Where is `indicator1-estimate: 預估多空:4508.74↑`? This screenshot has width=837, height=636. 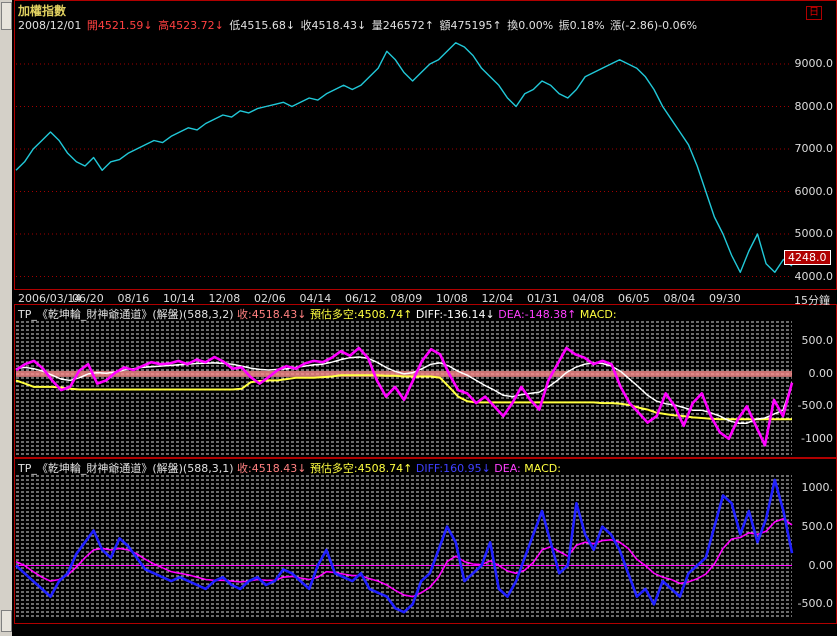
indicator1-estimate: 預估多空:4508.74↑ is located at coordinates (361, 314).